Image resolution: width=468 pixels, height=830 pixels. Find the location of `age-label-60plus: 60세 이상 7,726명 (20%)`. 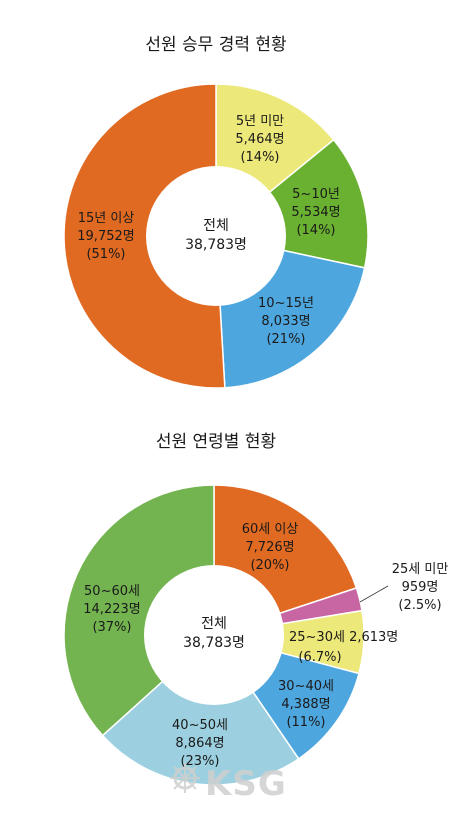

age-label-60plus: 60세 이상 7,726명 (20%) is located at coordinates (270, 547).